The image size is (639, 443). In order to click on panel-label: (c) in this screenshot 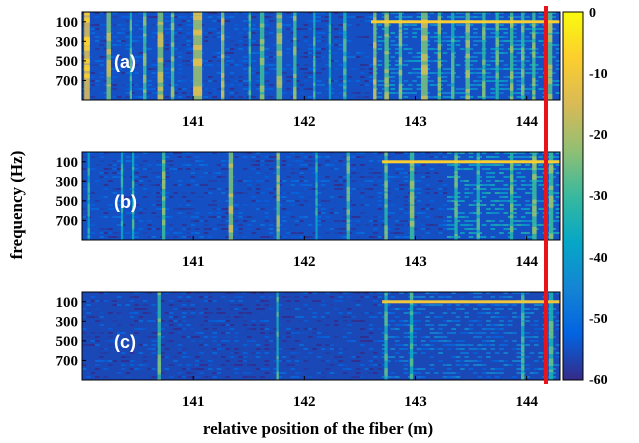, I will do `click(125, 342)`.